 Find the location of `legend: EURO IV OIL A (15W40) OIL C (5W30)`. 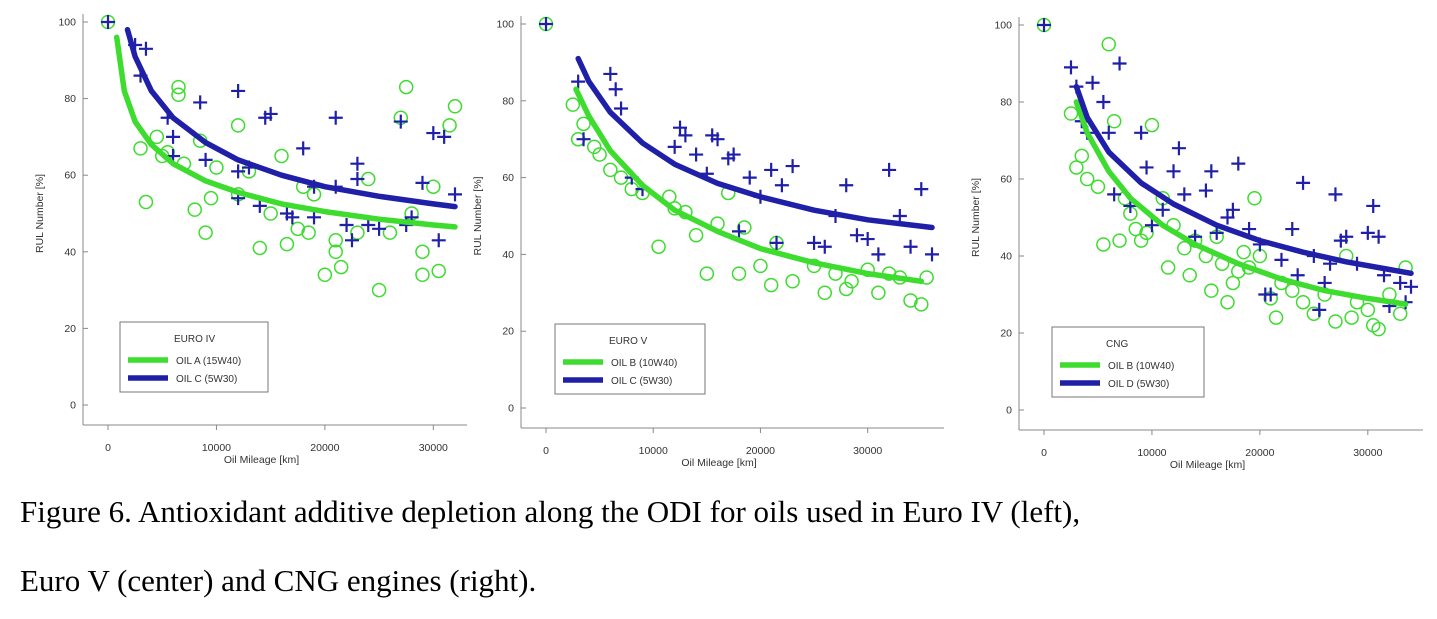

legend: EURO IV OIL A (15W40) OIL C (5W30) is located at coordinates (194, 357).